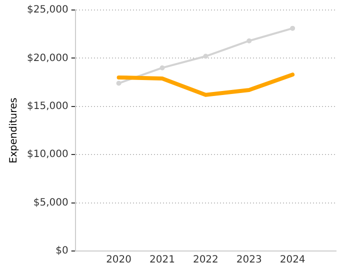 The image size is (350, 275). I want to click on y-tick-label: $20,000, so click(47, 58).